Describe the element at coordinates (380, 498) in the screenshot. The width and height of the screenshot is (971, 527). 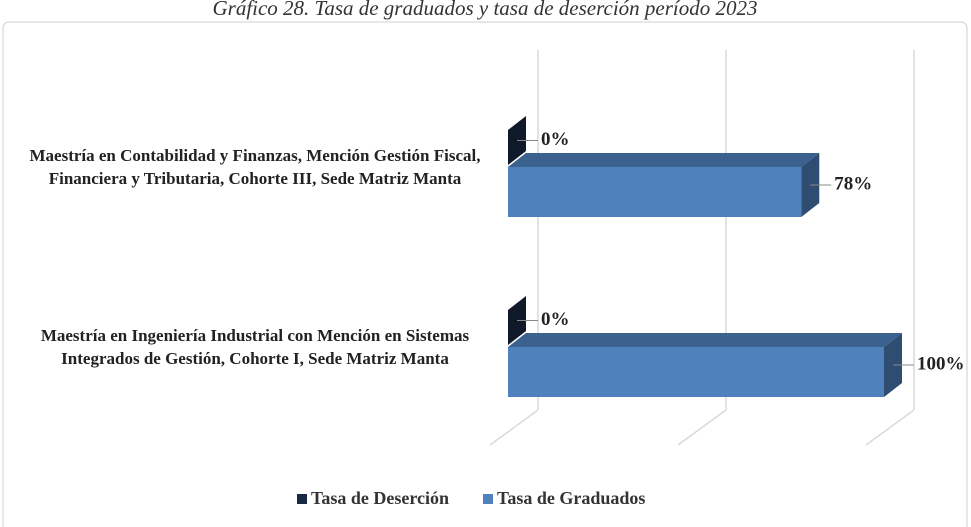
I see `legend-label: Tasa de Deserción` at that location.